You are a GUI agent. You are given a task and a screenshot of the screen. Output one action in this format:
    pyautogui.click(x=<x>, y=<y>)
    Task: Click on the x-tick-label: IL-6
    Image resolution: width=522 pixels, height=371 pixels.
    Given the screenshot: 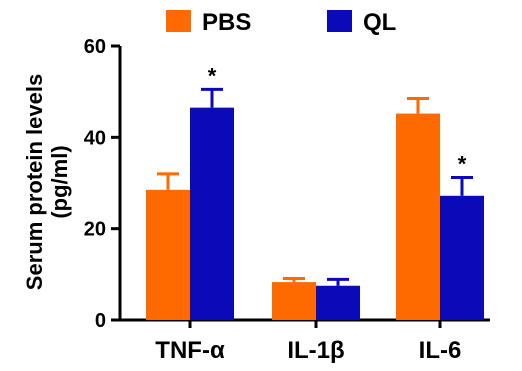 What is the action you would take?
    pyautogui.click(x=440, y=350)
    